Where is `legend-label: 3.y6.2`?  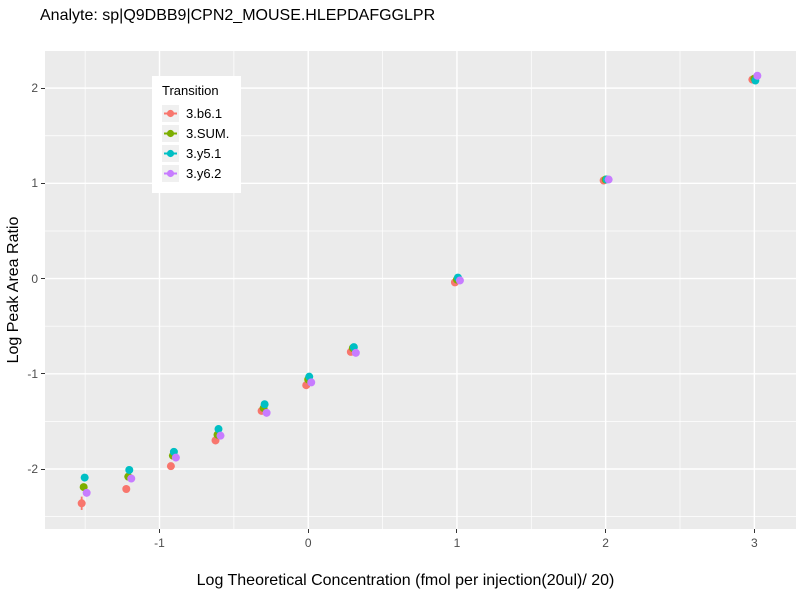
legend-label: 3.y6.2 is located at coordinates (204, 173).